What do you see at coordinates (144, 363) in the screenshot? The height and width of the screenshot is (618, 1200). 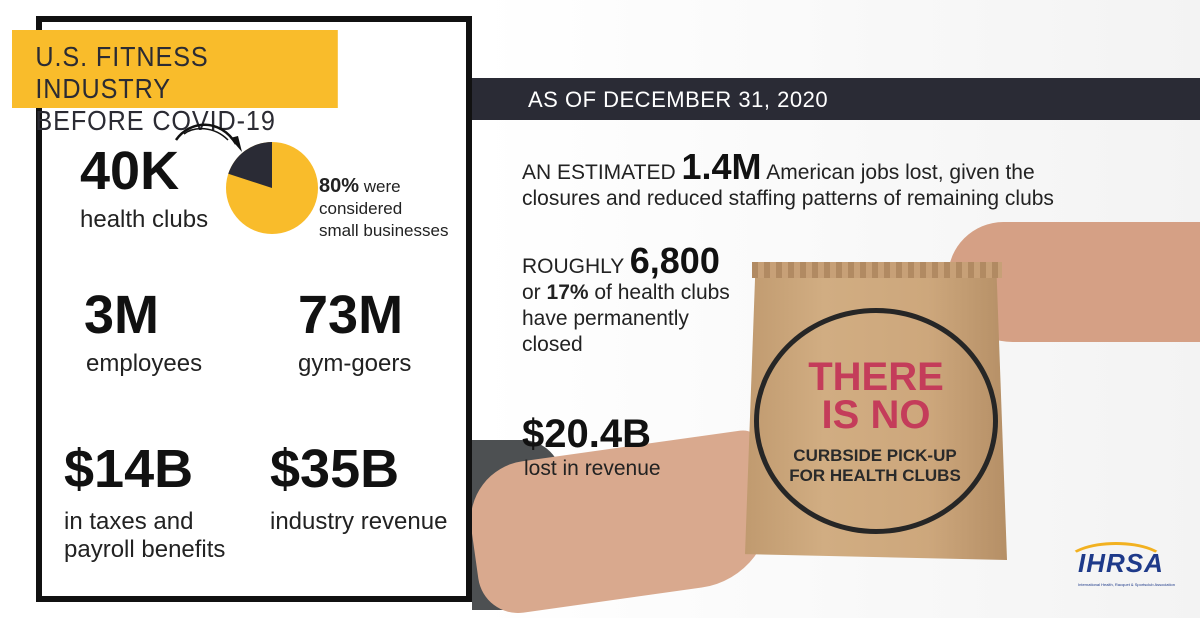 I see `employees-label: employees` at bounding box center [144, 363].